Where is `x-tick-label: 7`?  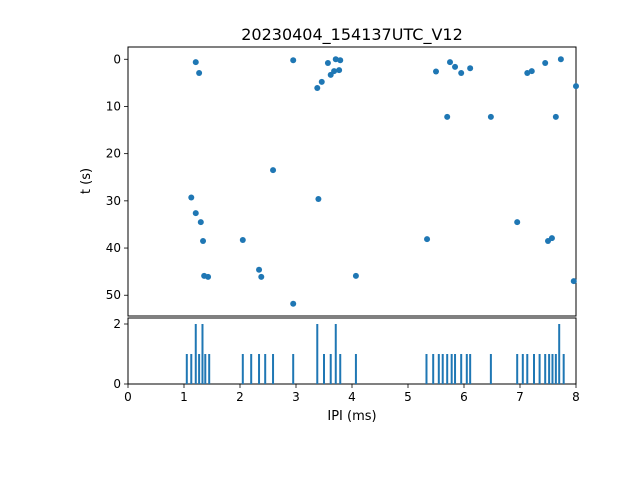
x-tick-label: 7 is located at coordinates (520, 397).